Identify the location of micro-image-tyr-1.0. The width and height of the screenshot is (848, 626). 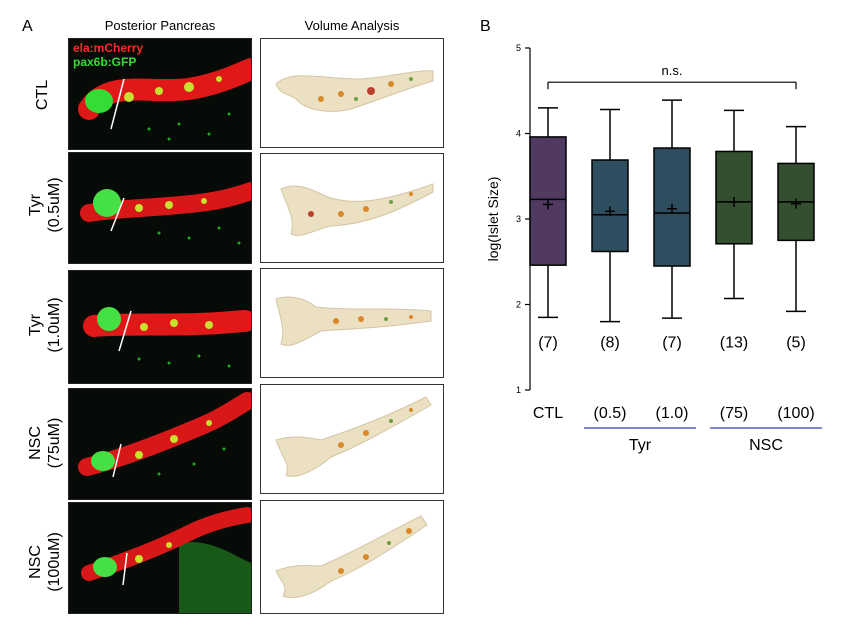
(160, 327).